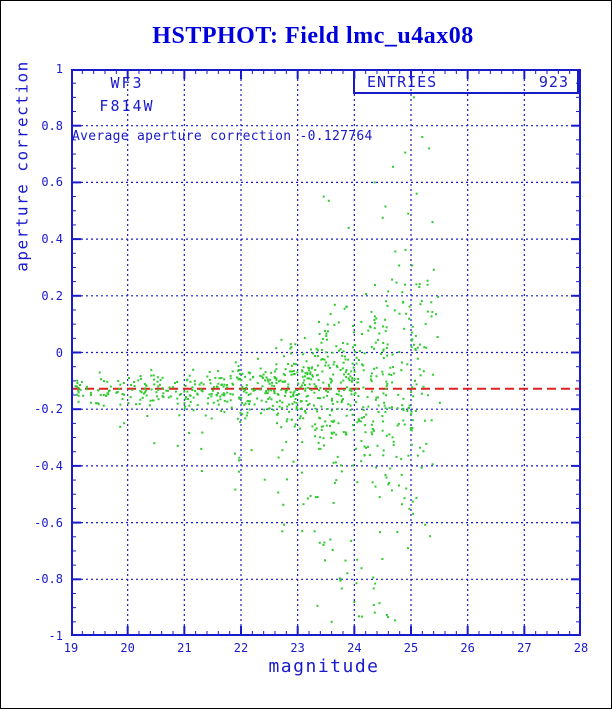 Image resolution: width=612 pixels, height=709 pixels. I want to click on x-tick-label: 28, so click(581, 648).